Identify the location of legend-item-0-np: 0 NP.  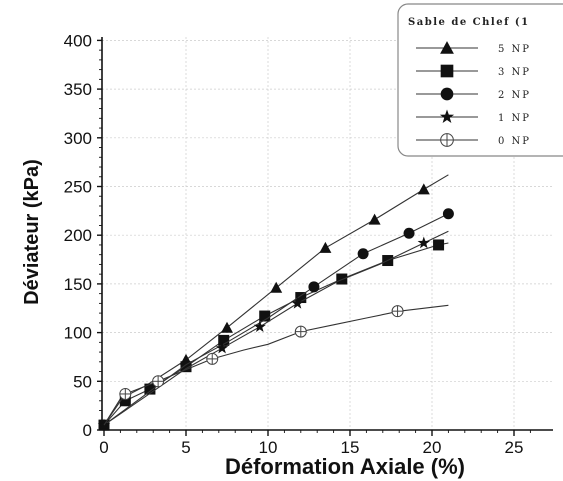
(473, 140).